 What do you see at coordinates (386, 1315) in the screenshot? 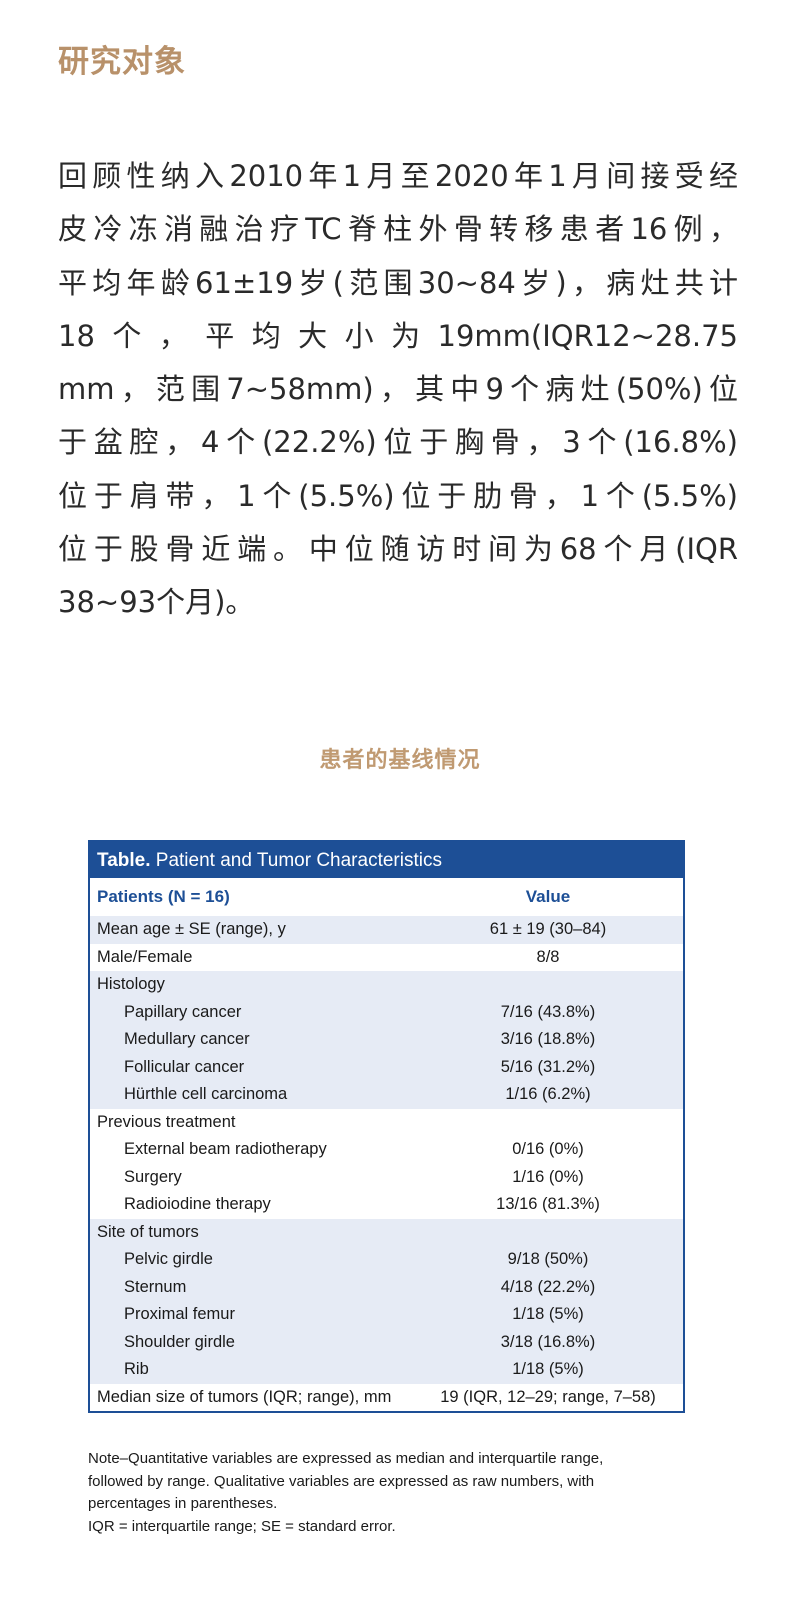
I see `table-row: Proximal femur 1/18 (5%)` at bounding box center [386, 1315].